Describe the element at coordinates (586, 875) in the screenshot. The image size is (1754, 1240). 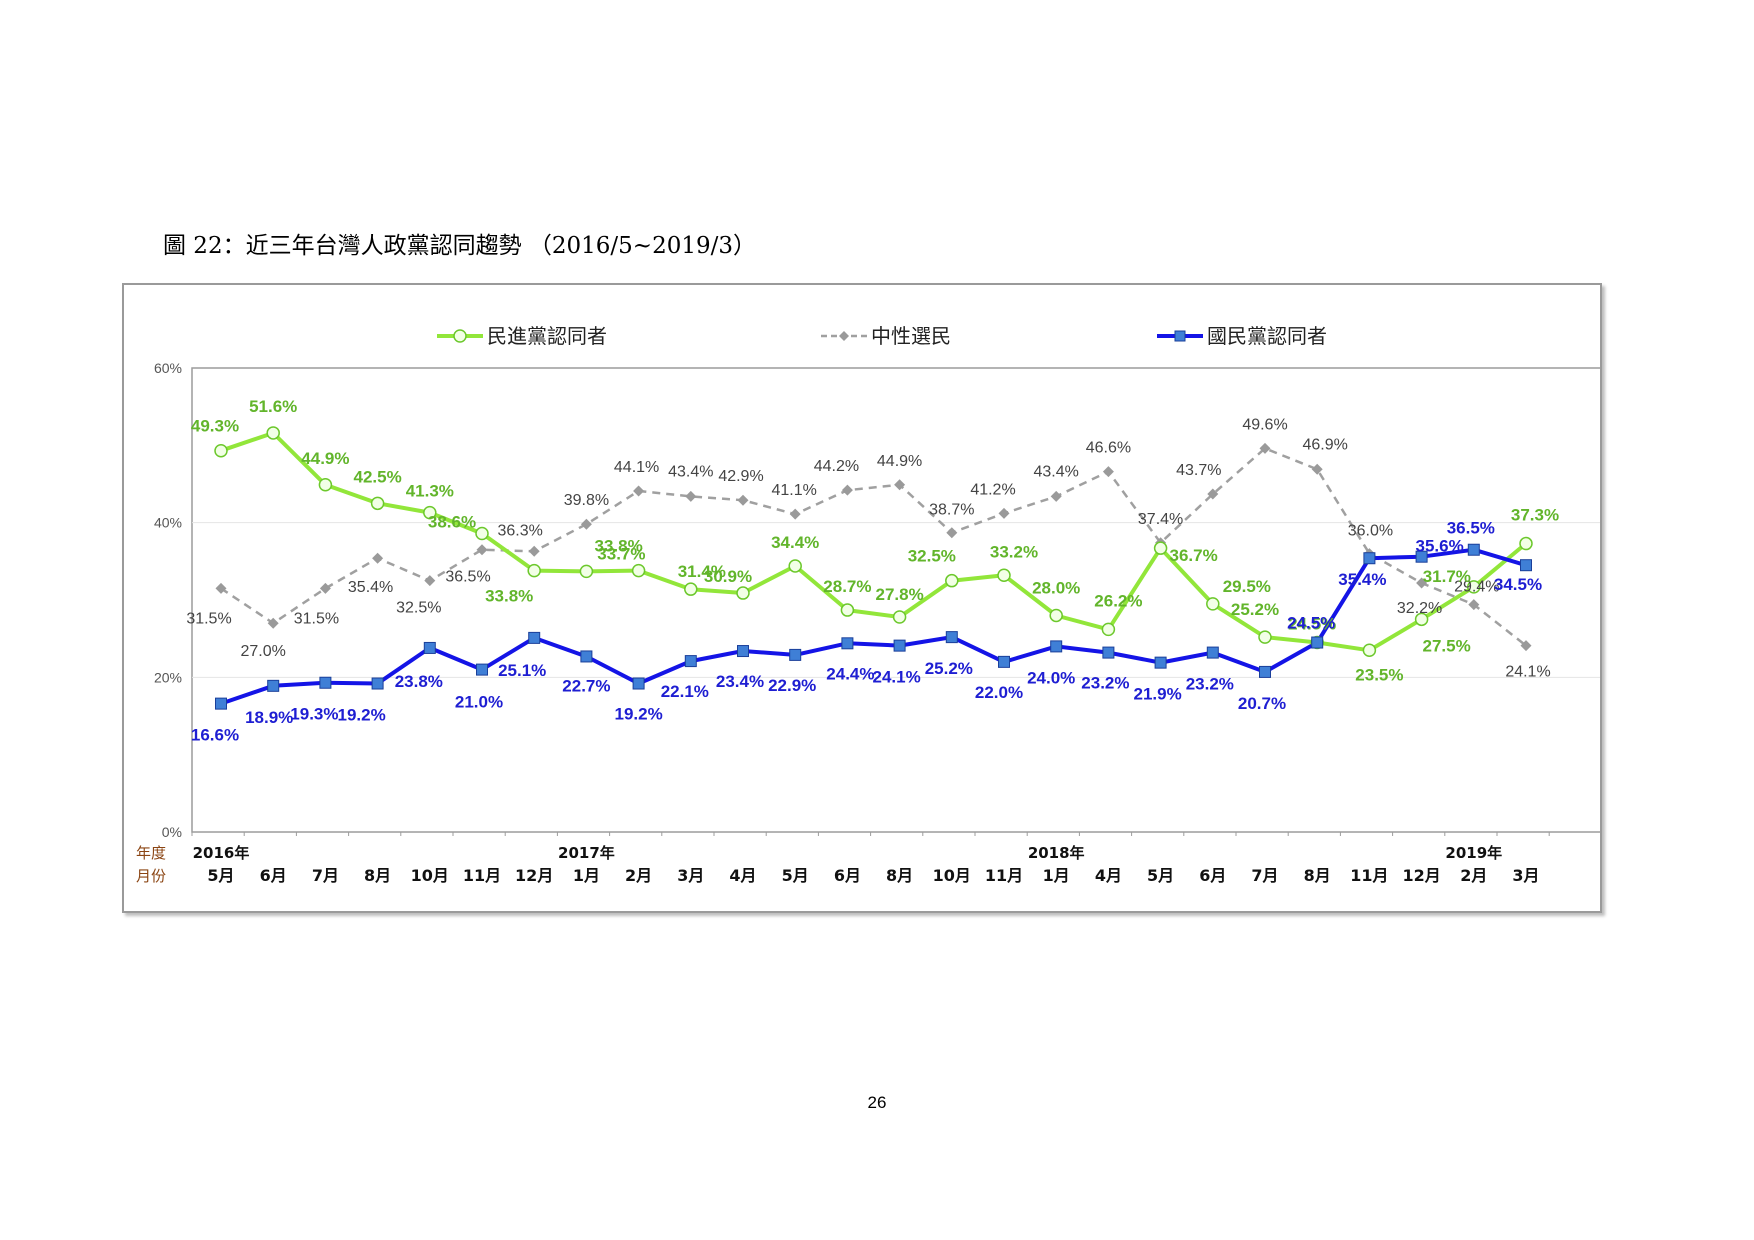
I see `x-category-label: 1月` at that location.